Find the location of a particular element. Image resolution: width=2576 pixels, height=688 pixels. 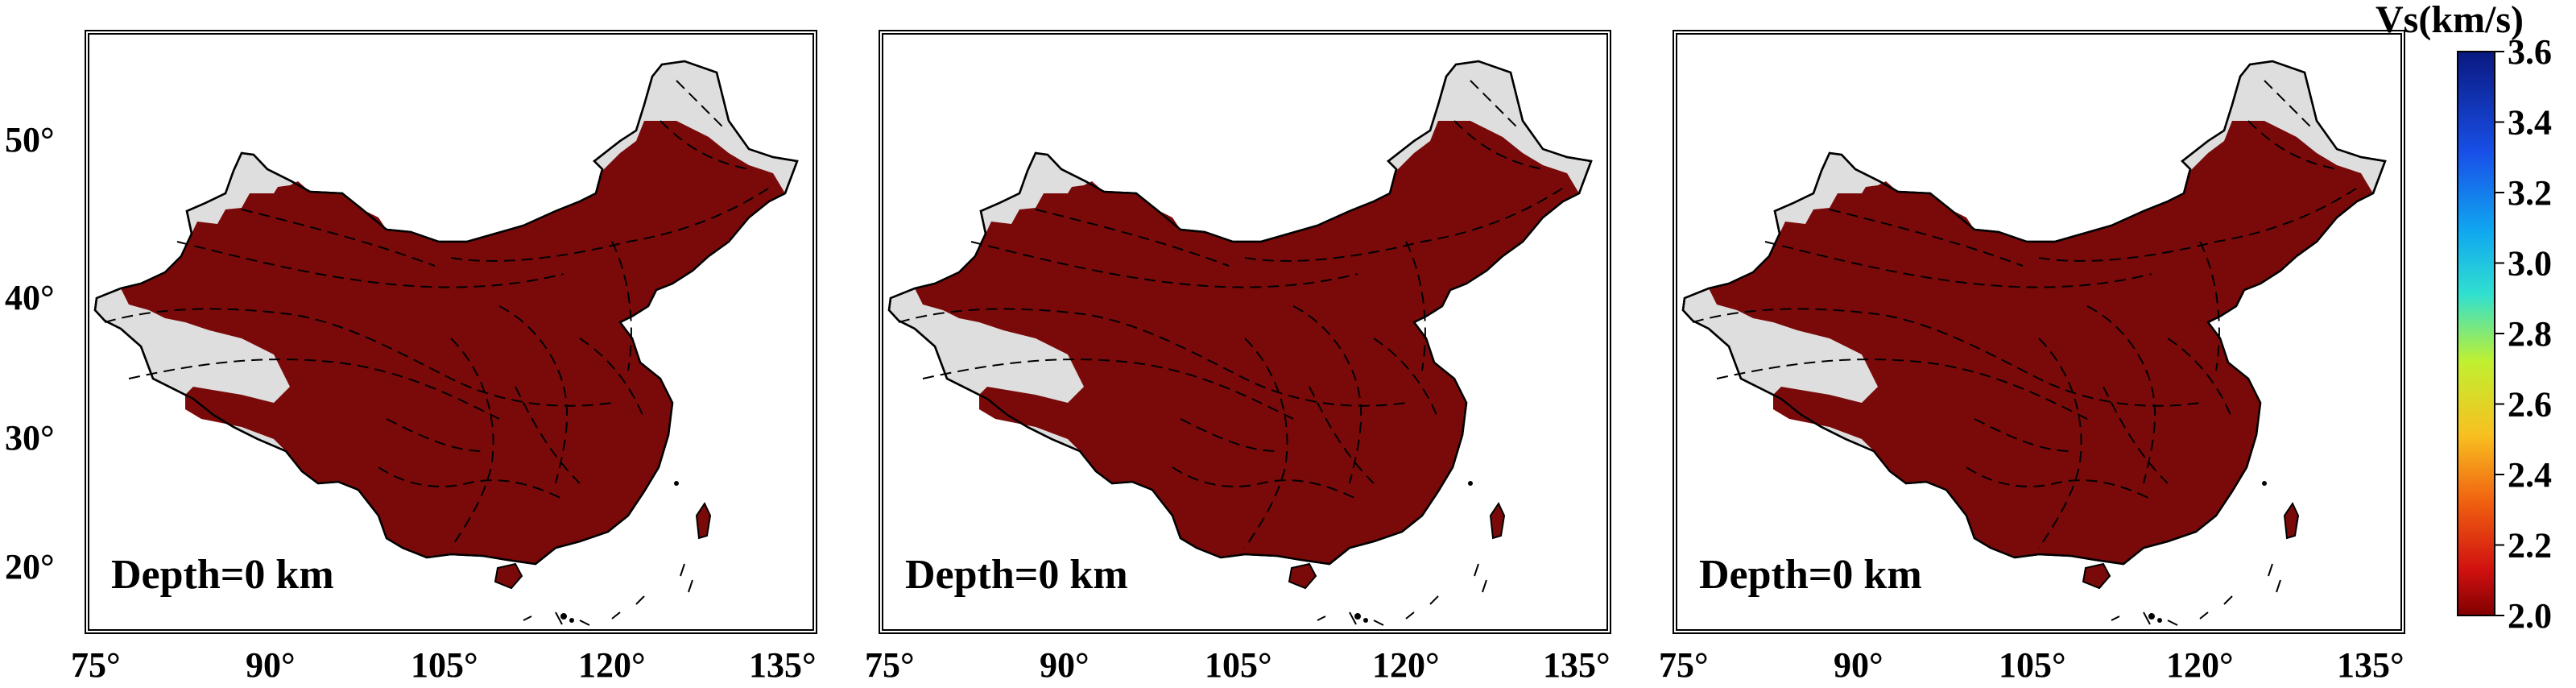

colorbar-tick-label: 2.6 is located at coordinates (2530, 405).